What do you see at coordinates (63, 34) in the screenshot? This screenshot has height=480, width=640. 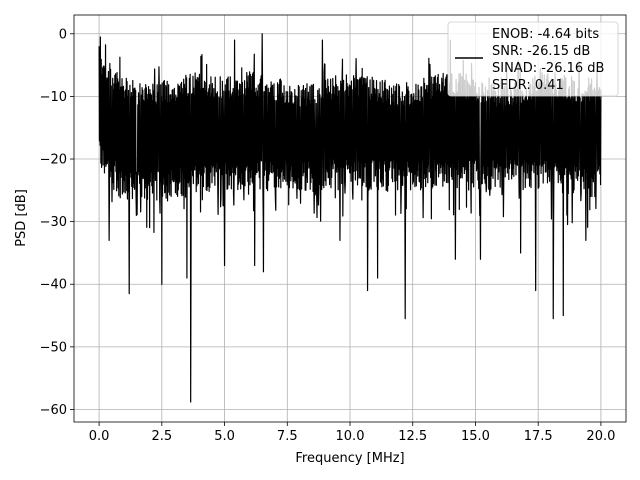 I see `y-tick-label: 0` at bounding box center [63, 34].